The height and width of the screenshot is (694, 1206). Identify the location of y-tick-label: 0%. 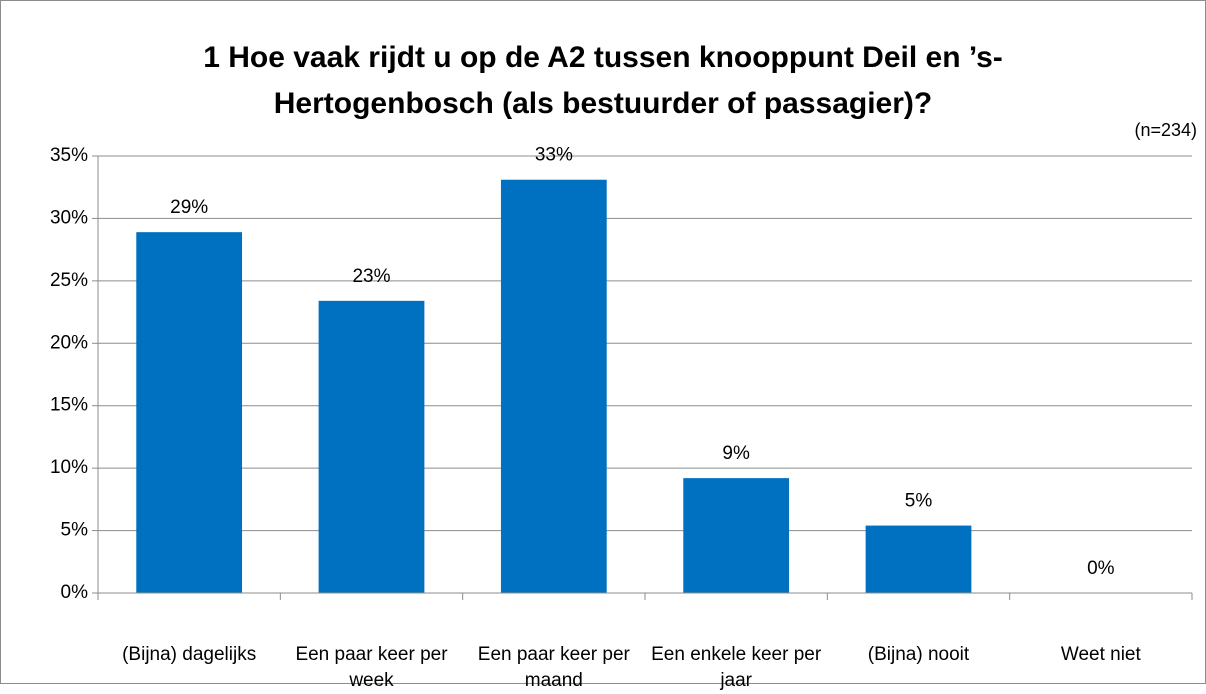
(75, 592).